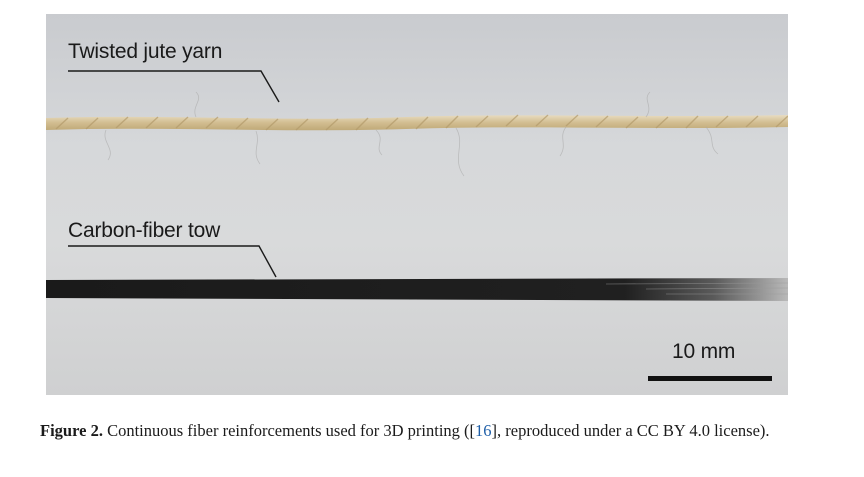 The image size is (864, 477). Describe the element at coordinates (710, 378) in the screenshot. I see `scale-bar` at that location.